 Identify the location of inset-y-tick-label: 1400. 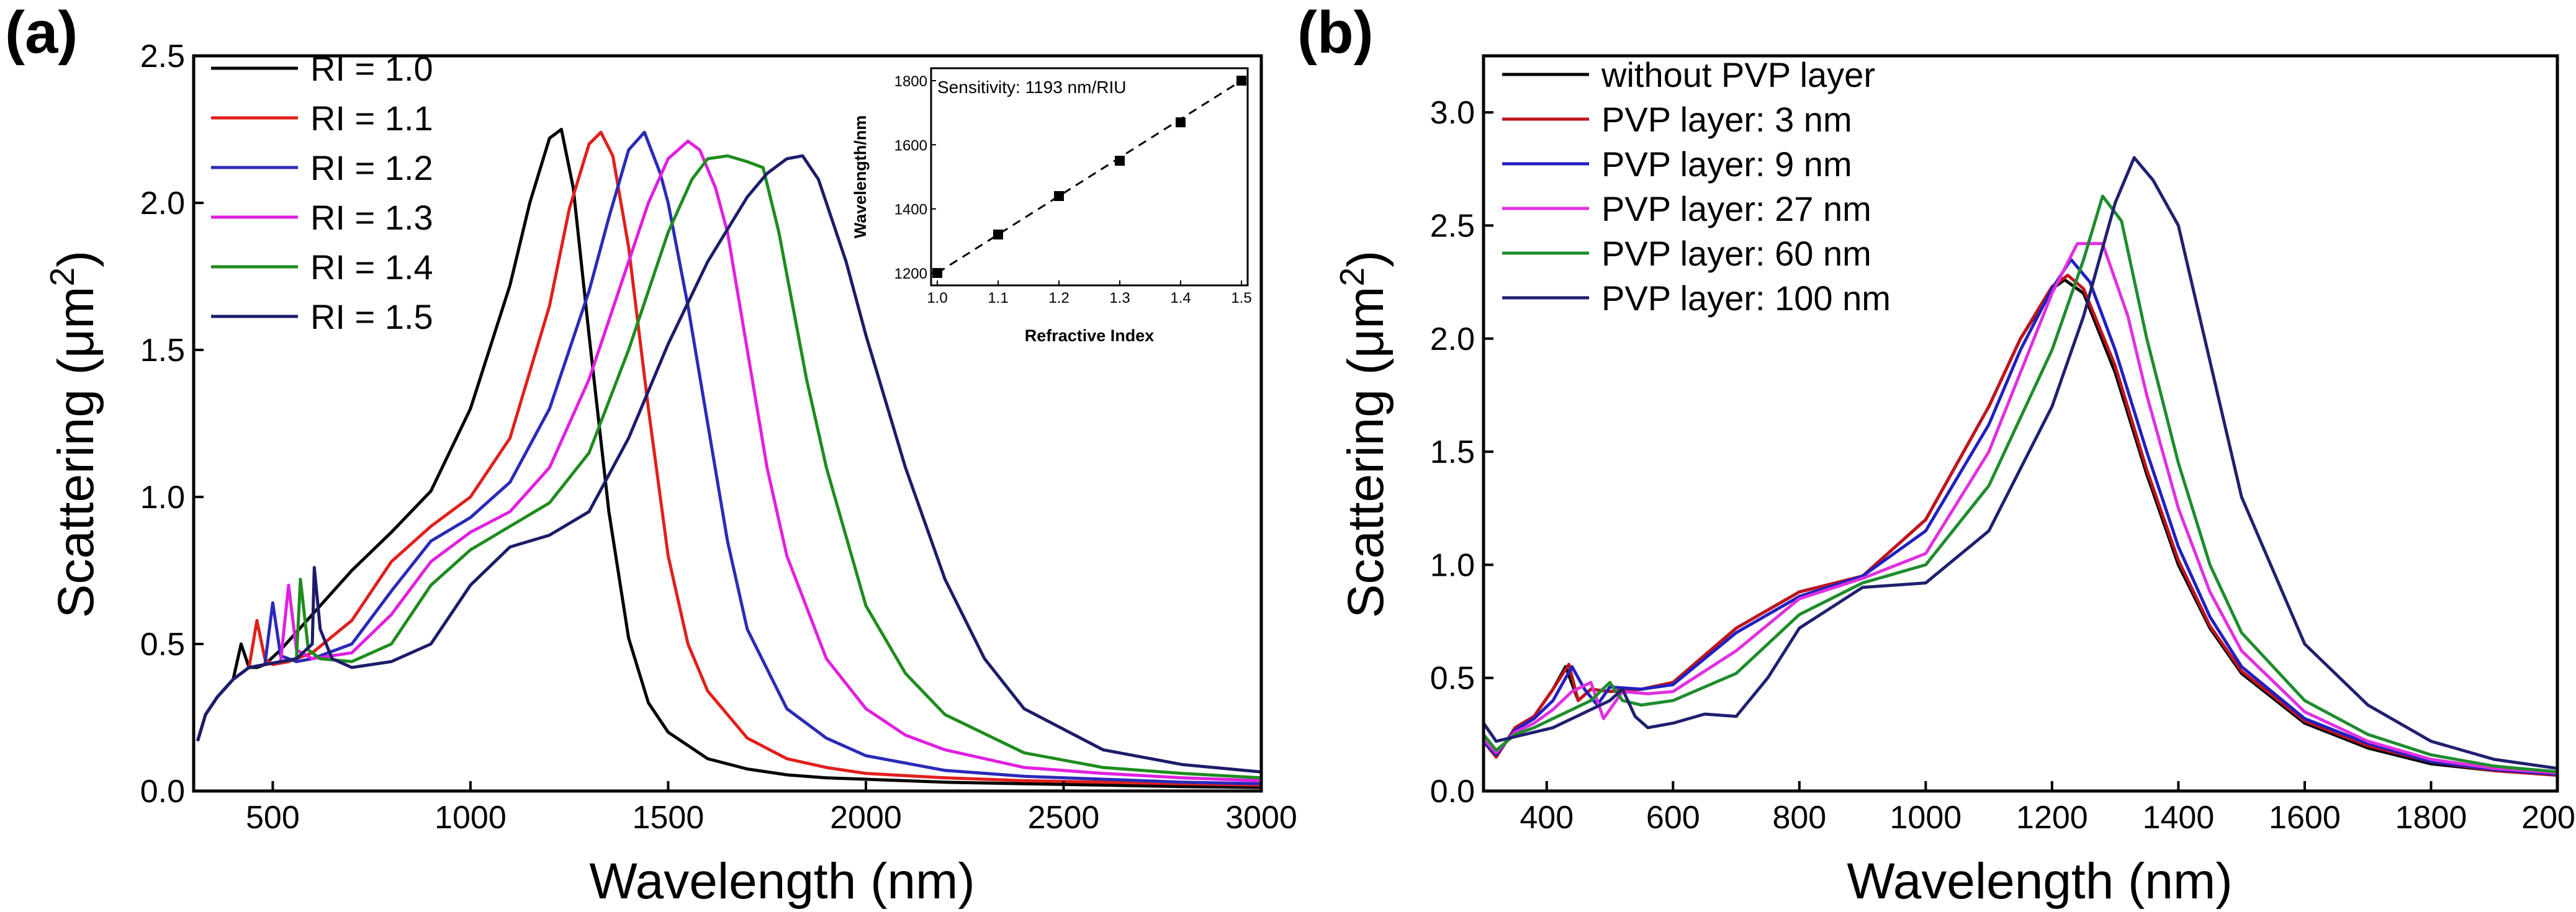
(910, 210).